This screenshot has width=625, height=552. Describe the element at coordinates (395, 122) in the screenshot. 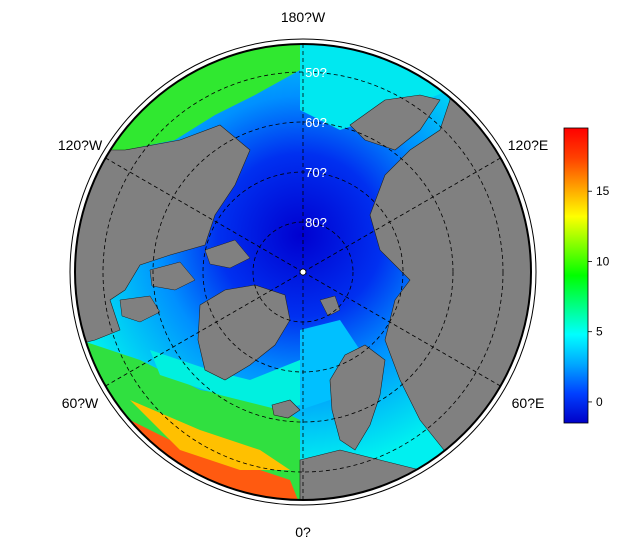

I see `chukotka-land` at that location.